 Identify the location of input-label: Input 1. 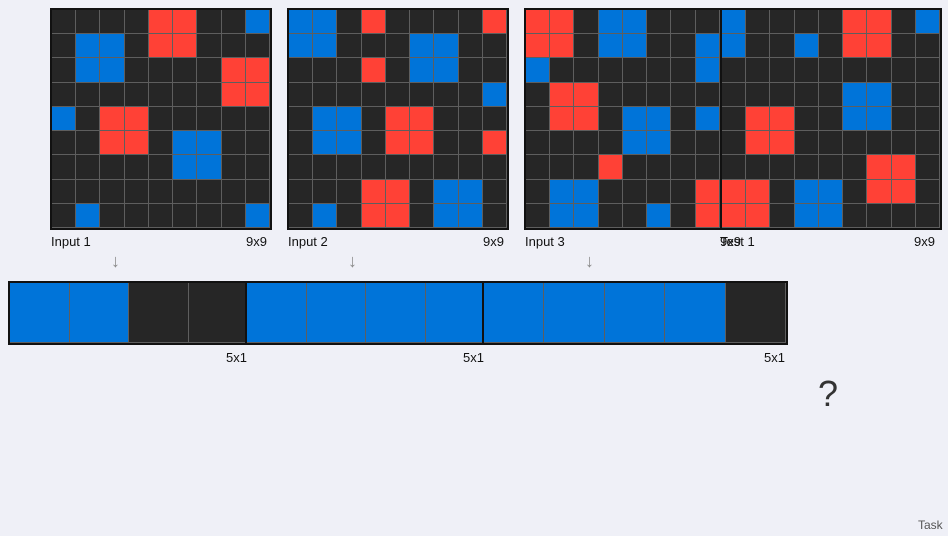
(71, 241).